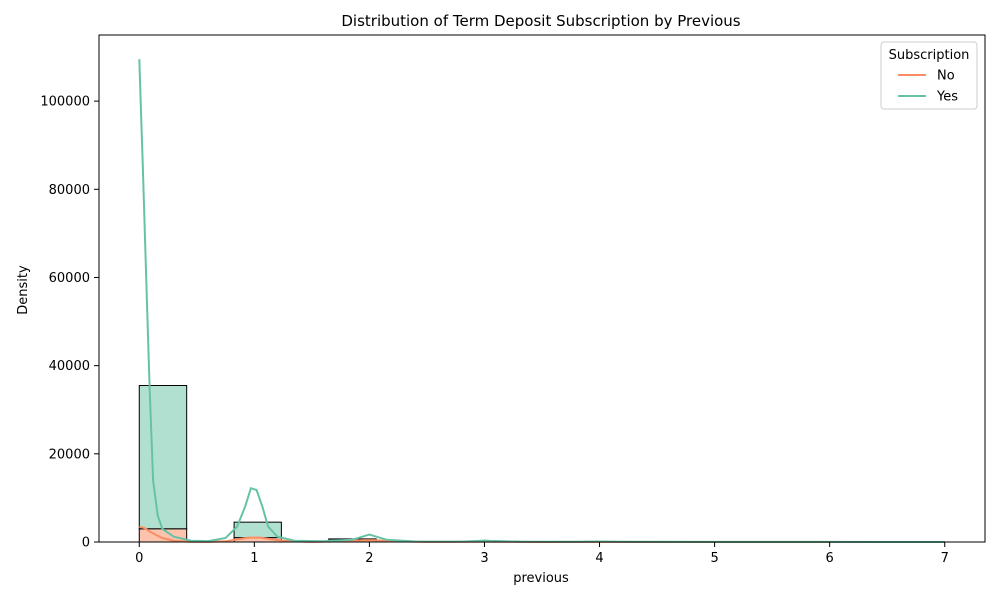 This screenshot has height=600, width=1000. I want to click on legend-title: Subscription, so click(929, 55).